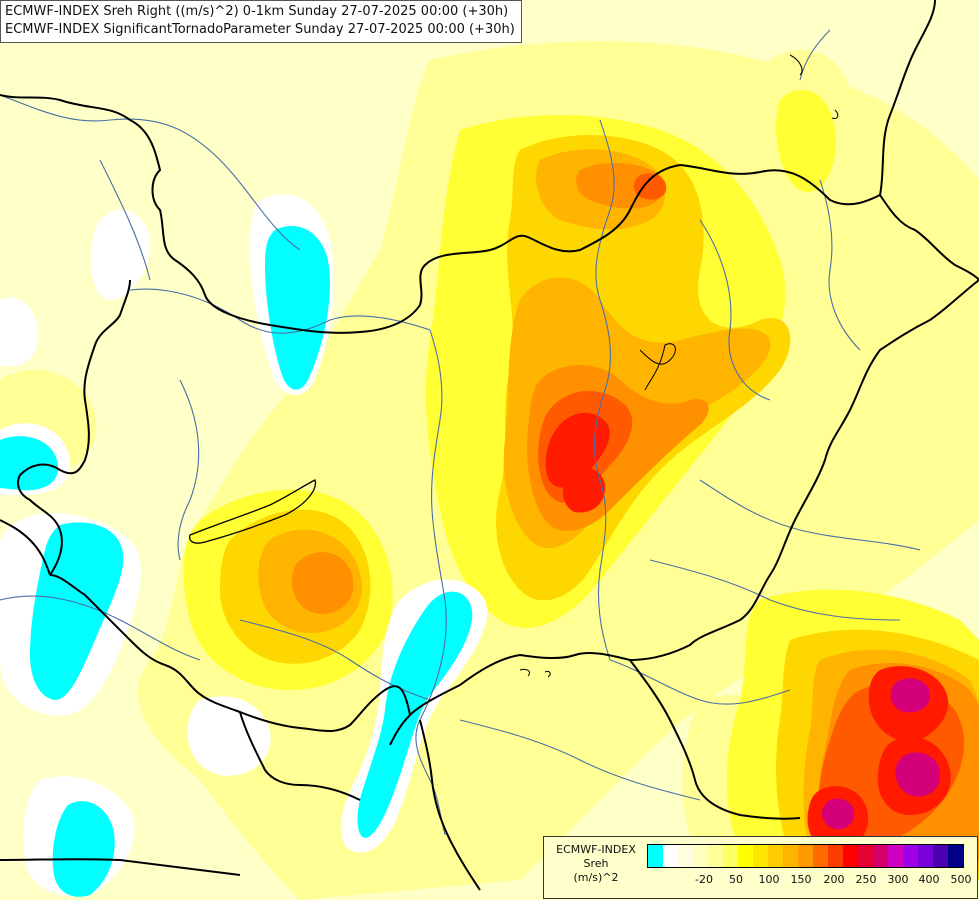 The width and height of the screenshot is (979, 900). What do you see at coordinates (736, 879) in the screenshot?
I see `legend-tick-label: 50` at bounding box center [736, 879].